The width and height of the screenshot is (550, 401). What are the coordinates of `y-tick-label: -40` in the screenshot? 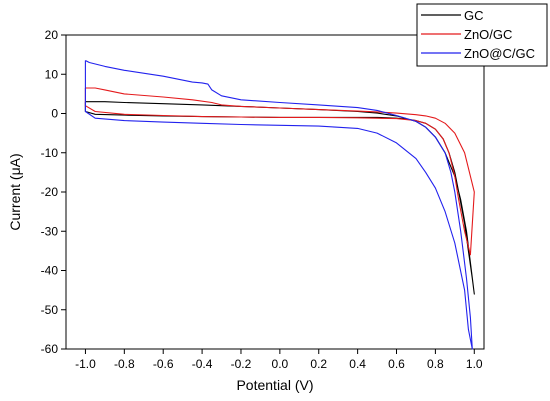 It's located at (50, 271).